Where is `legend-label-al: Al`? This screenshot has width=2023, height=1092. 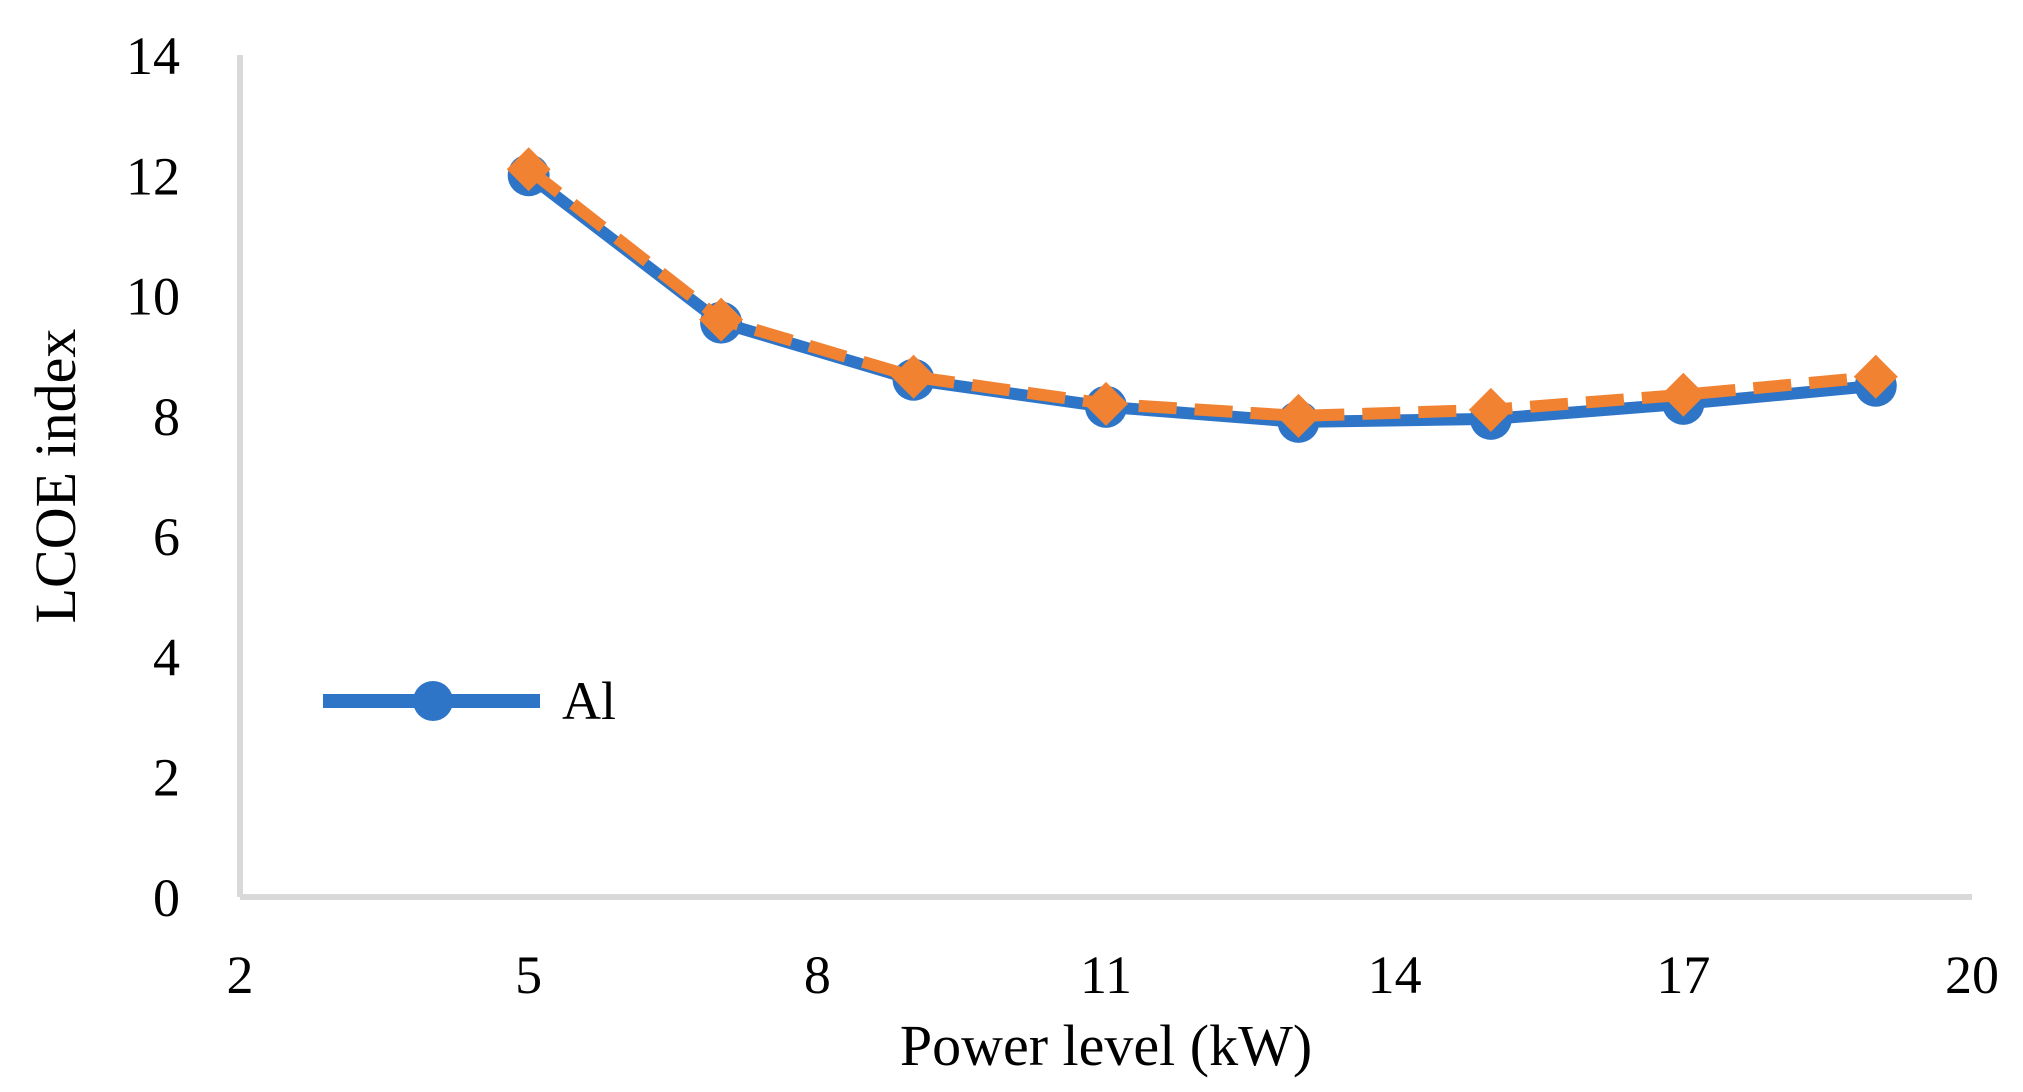 legend-label-al: Al is located at coordinates (589, 701).